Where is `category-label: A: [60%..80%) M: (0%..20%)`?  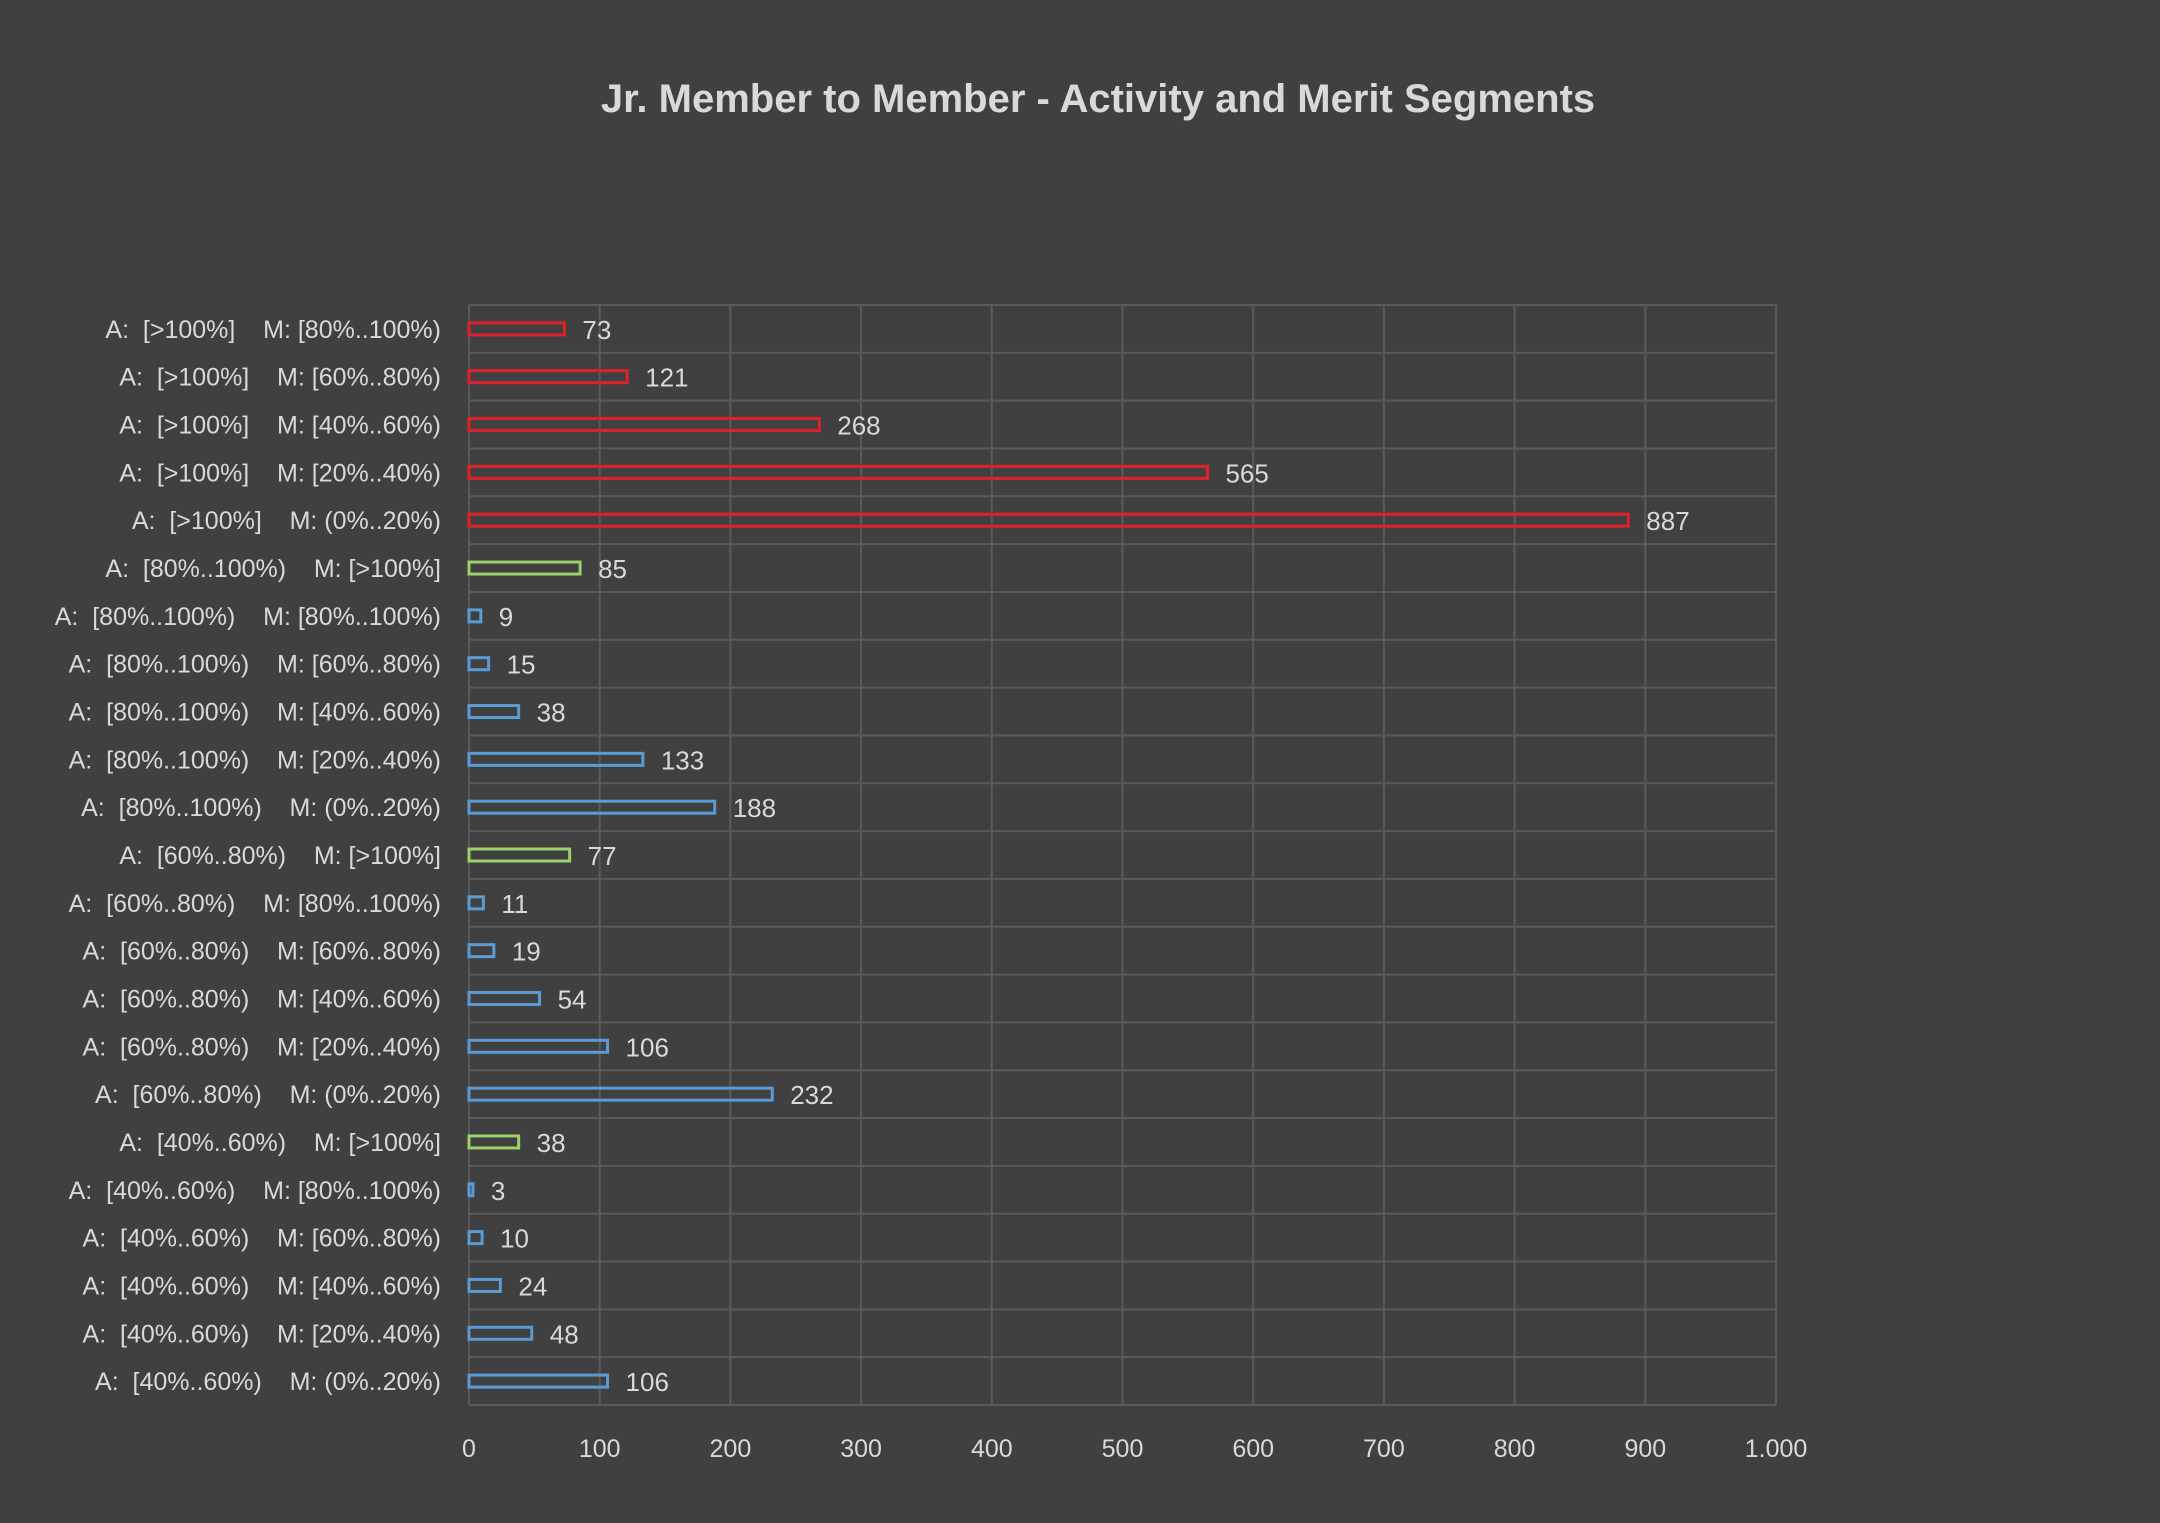
category-label: A: [60%..80%) M: (0%..20%) is located at coordinates (268, 1095).